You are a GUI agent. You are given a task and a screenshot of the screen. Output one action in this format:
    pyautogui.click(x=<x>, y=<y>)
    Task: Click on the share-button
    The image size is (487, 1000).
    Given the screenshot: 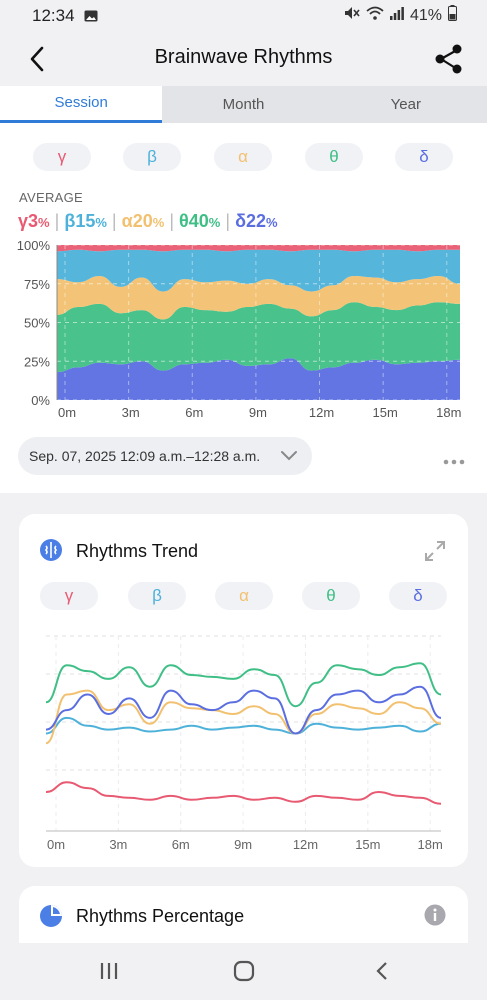 What is the action you would take?
    pyautogui.click(x=449, y=59)
    